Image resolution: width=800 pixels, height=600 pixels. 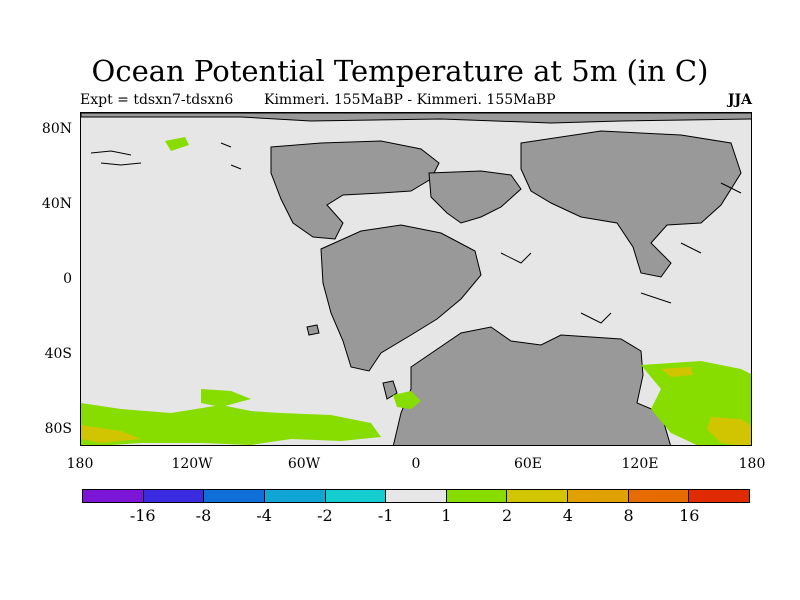 What do you see at coordinates (752, 464) in the screenshot?
I see `lon-label-180e: 180` at bounding box center [752, 464].